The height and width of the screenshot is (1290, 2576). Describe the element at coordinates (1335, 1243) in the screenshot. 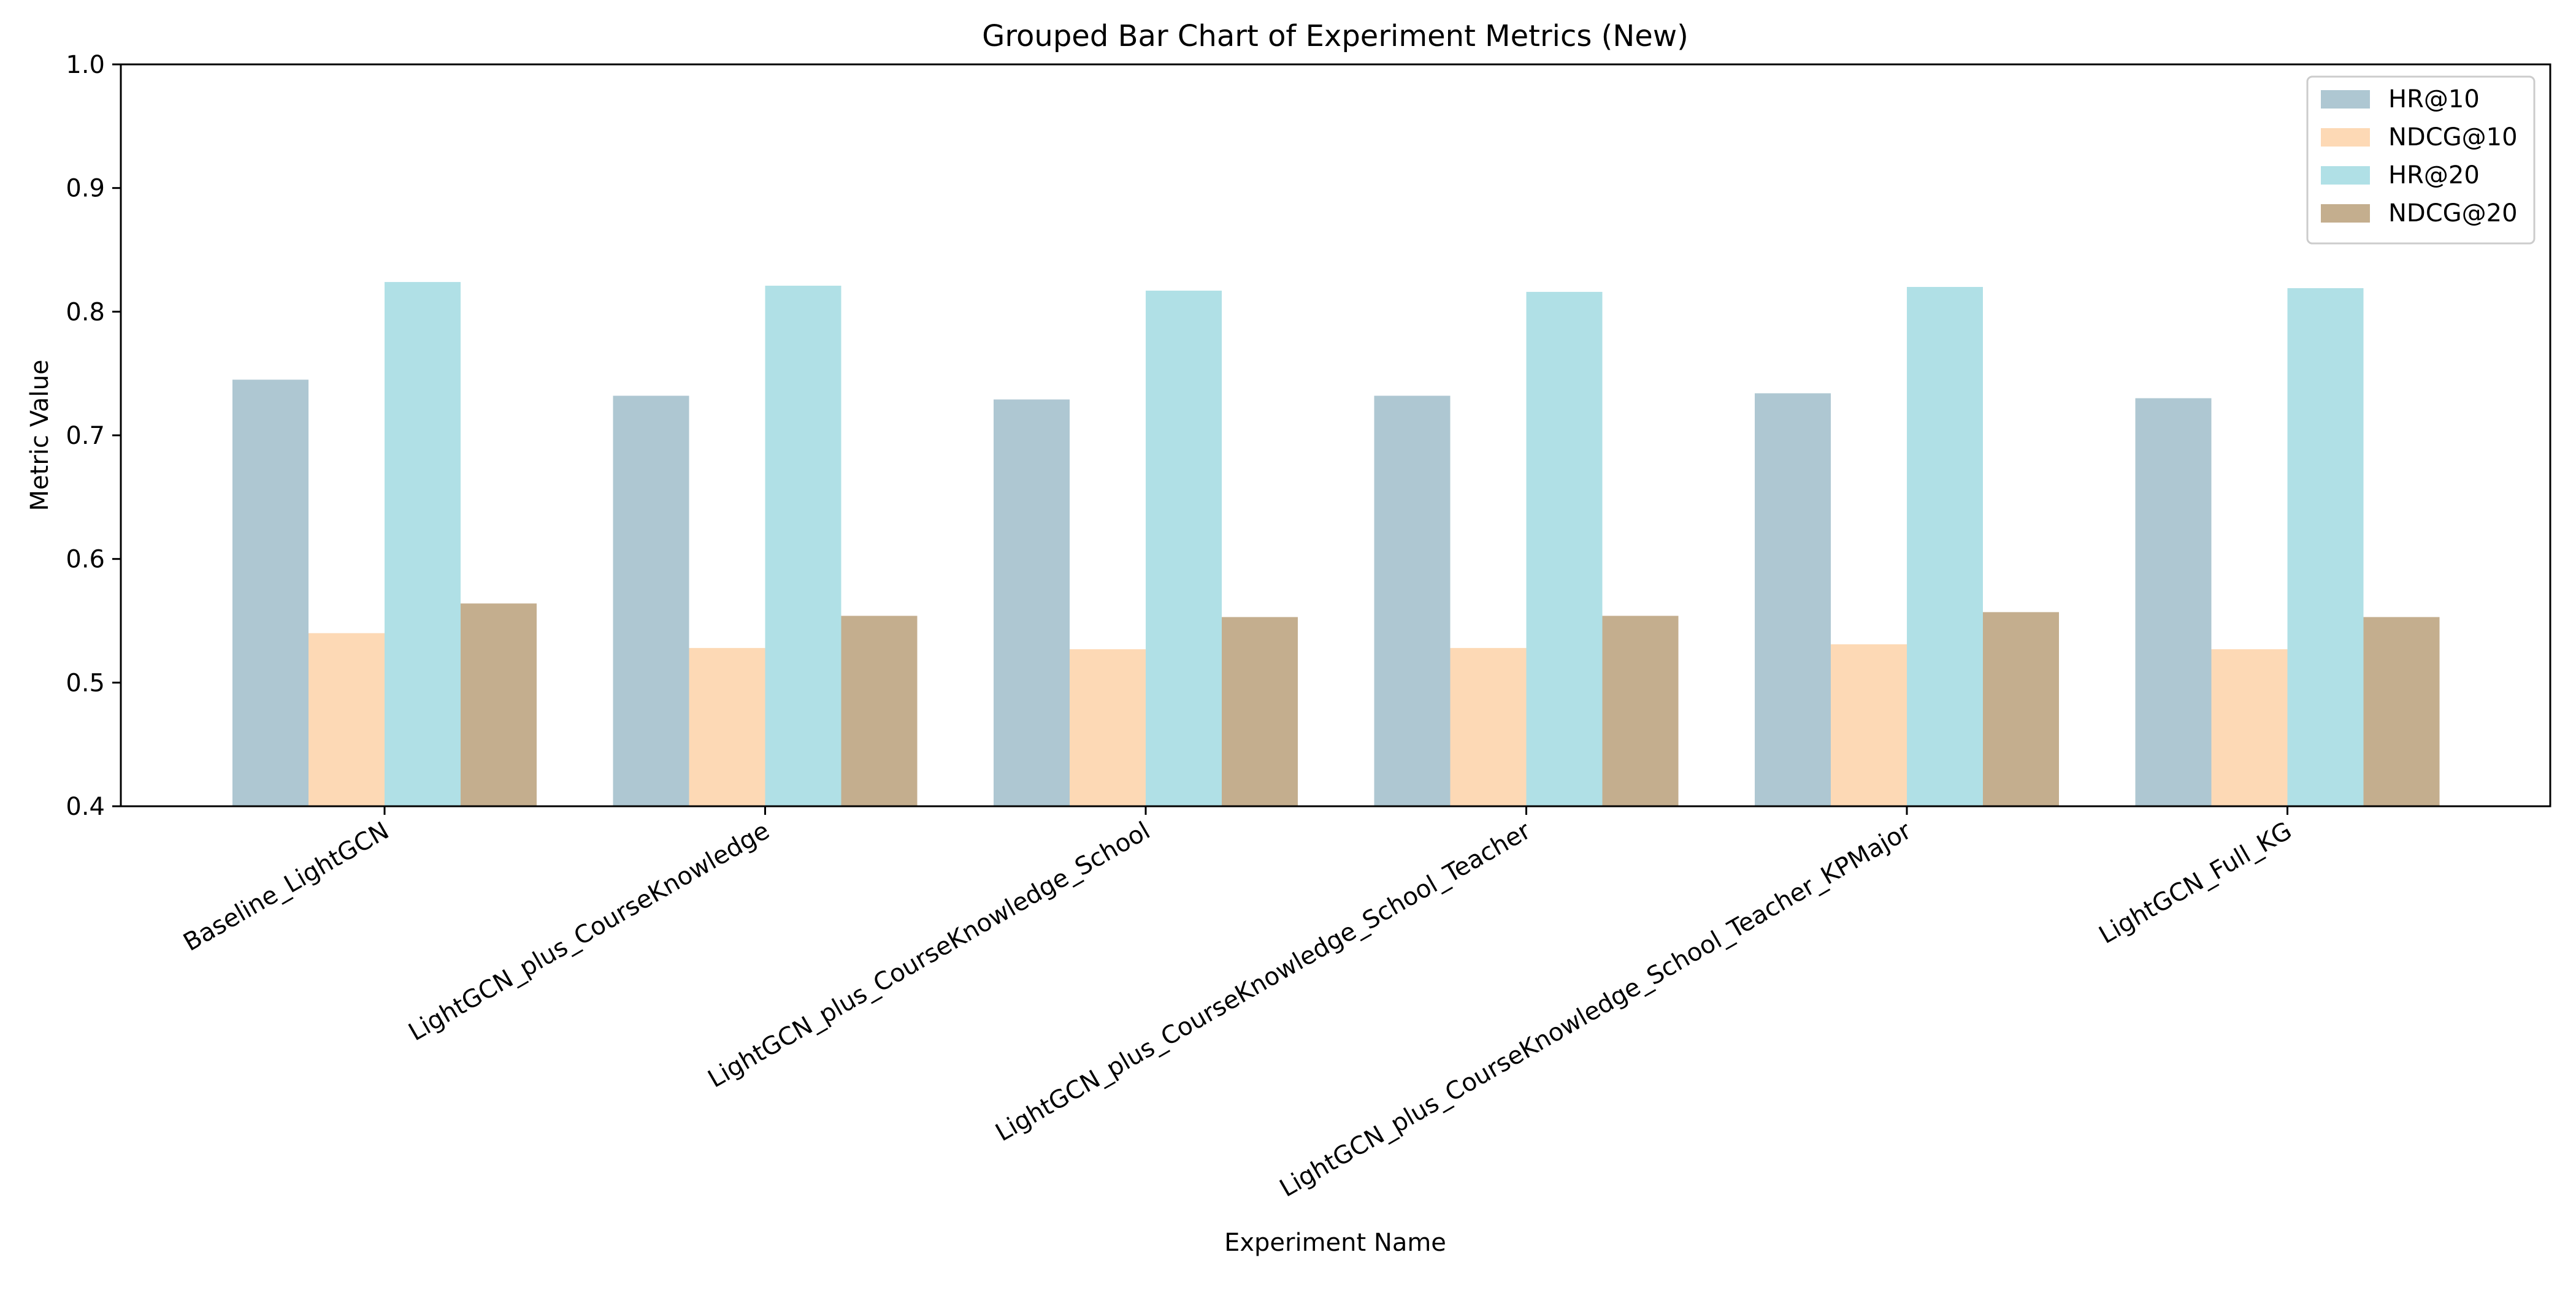

I see `x-axis-label: Experiment Name` at that location.